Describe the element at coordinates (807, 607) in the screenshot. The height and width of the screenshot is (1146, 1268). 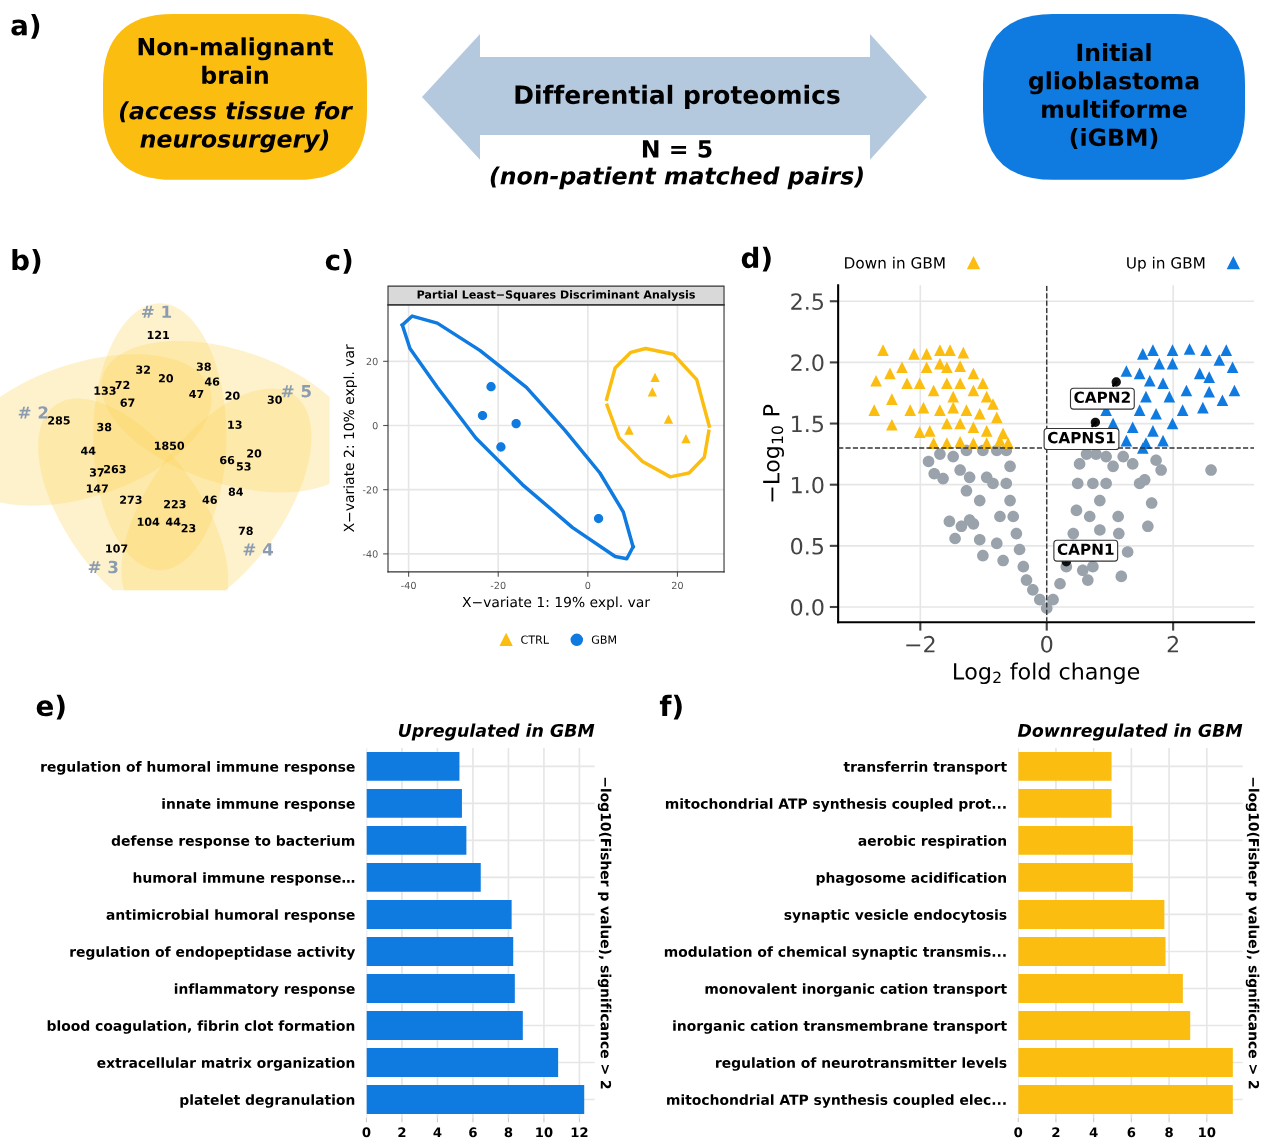
I see `y-tick-label: 0.0` at that location.